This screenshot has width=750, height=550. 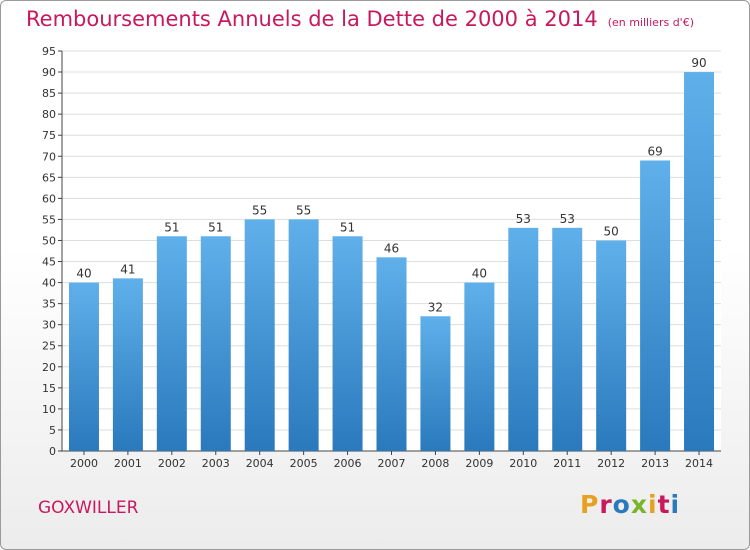 I want to click on x-tick-label: 2000, so click(x=84, y=463).